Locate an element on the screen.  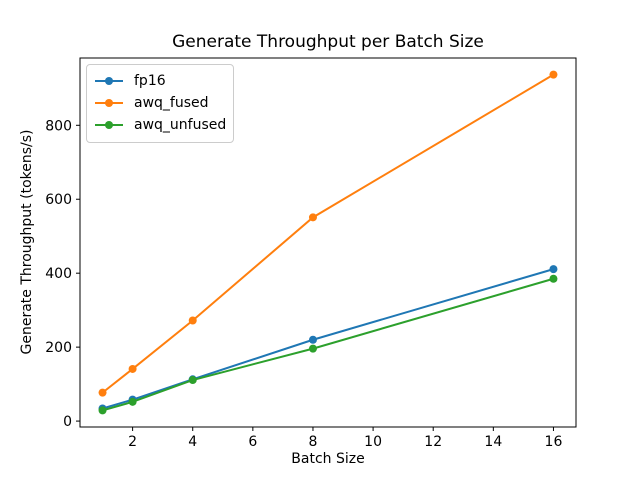
y-tick-label: 0 is located at coordinates (67, 422).